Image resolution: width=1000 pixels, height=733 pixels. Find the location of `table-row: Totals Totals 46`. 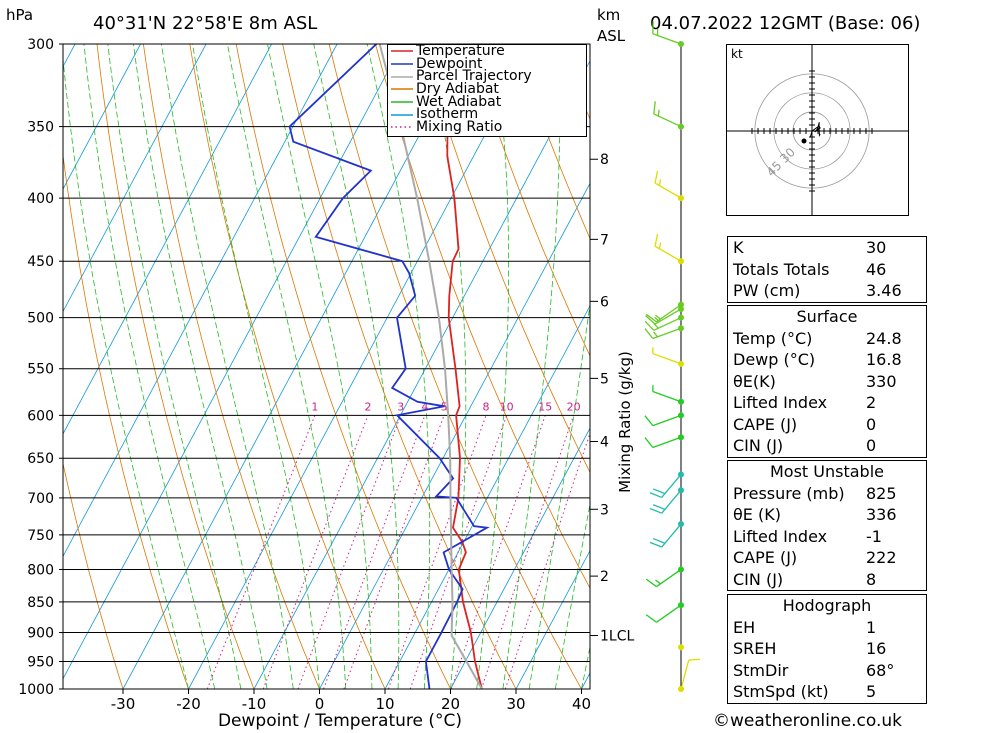

table-row: Totals Totals 46 is located at coordinates (827, 270).